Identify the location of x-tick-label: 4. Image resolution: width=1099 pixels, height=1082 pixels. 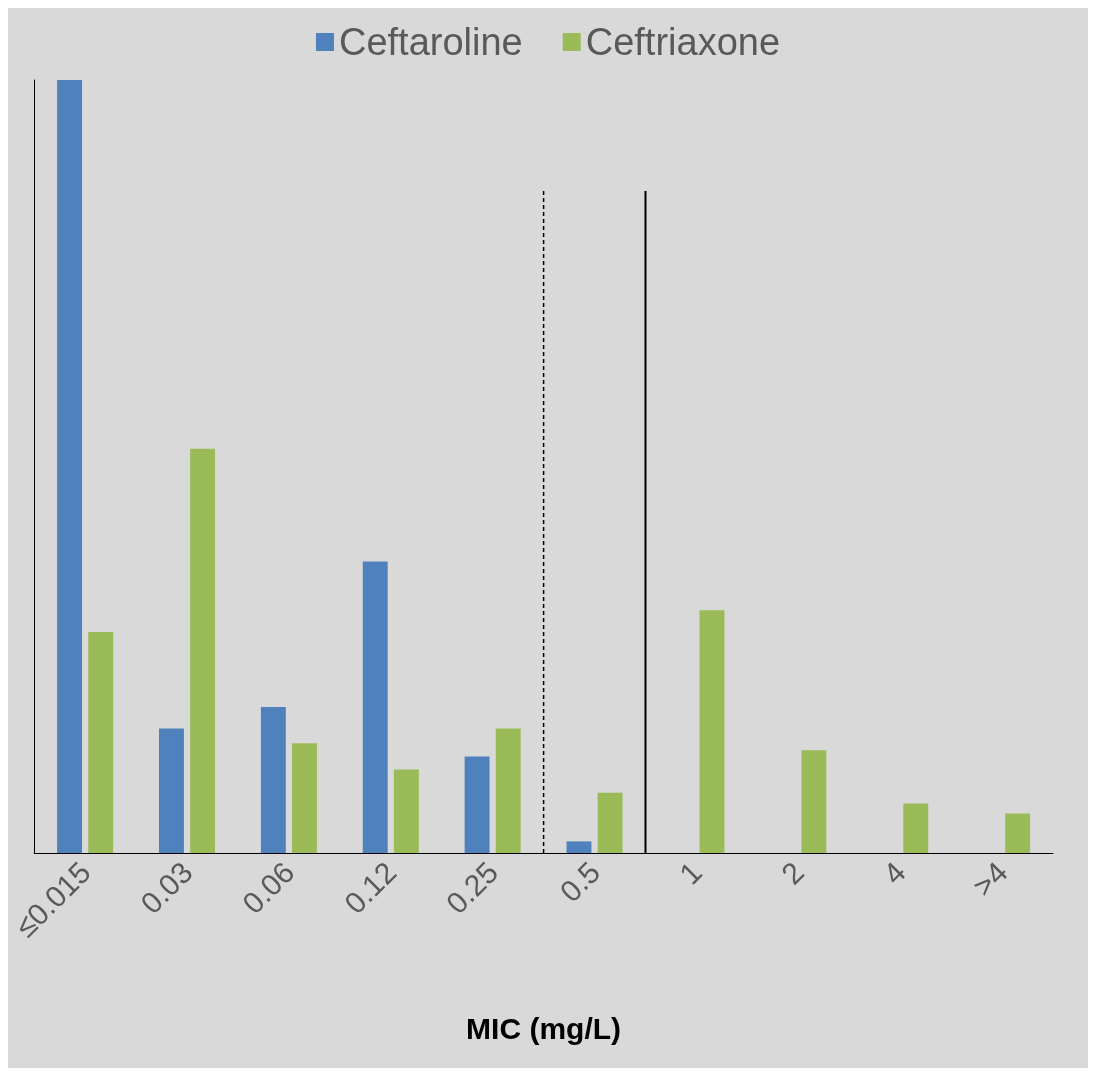
(894, 873).